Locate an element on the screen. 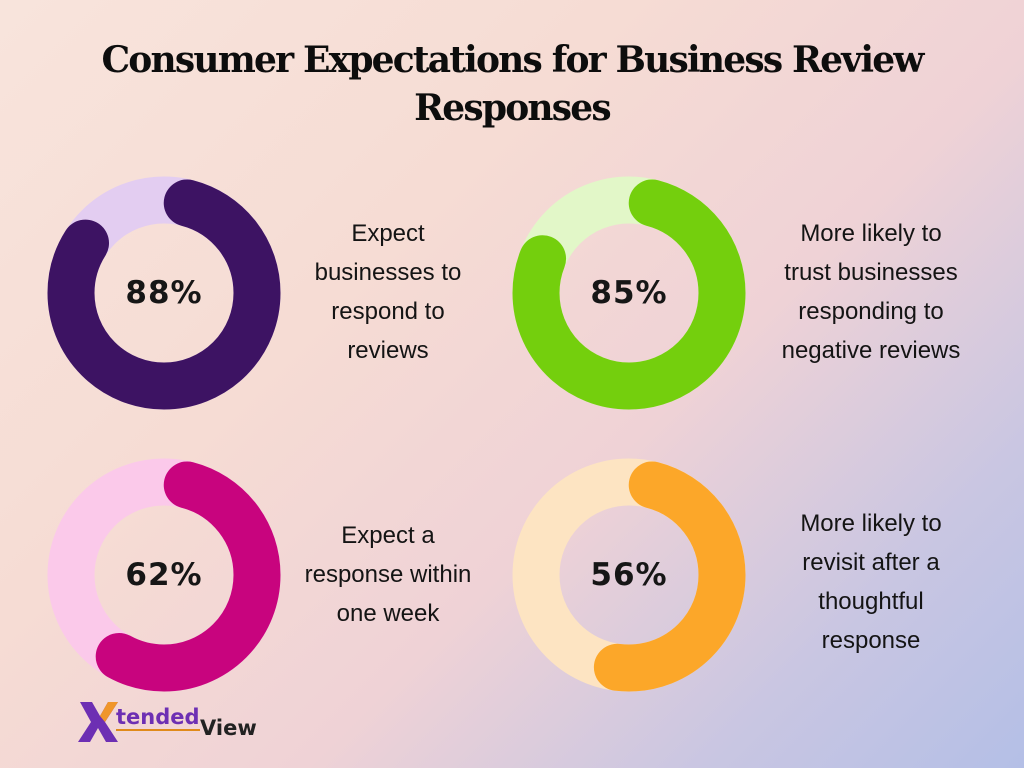 This screenshot has height=768, width=1024. donut-value-2: 85% is located at coordinates (629, 293).